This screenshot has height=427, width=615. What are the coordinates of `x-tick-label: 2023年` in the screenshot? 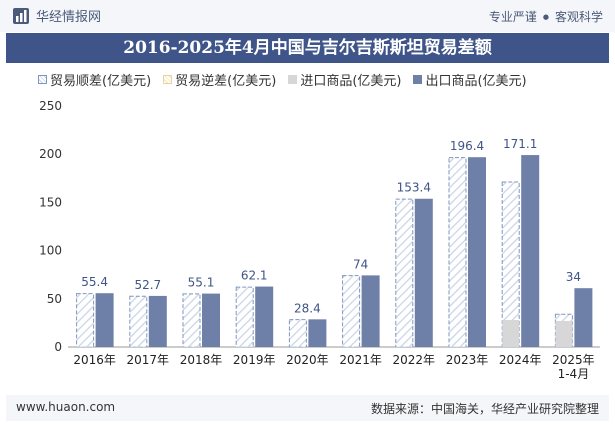 It's located at (467, 360).